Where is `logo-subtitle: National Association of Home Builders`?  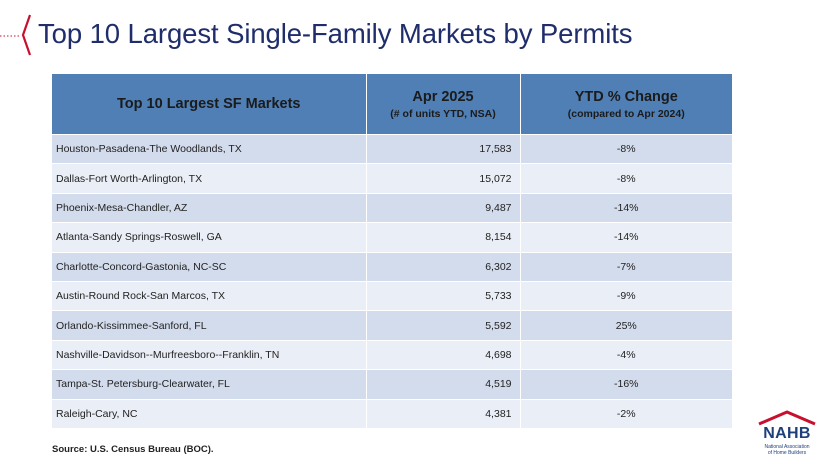
logo-subtitle: National Association of Home Builders is located at coordinates (787, 450).